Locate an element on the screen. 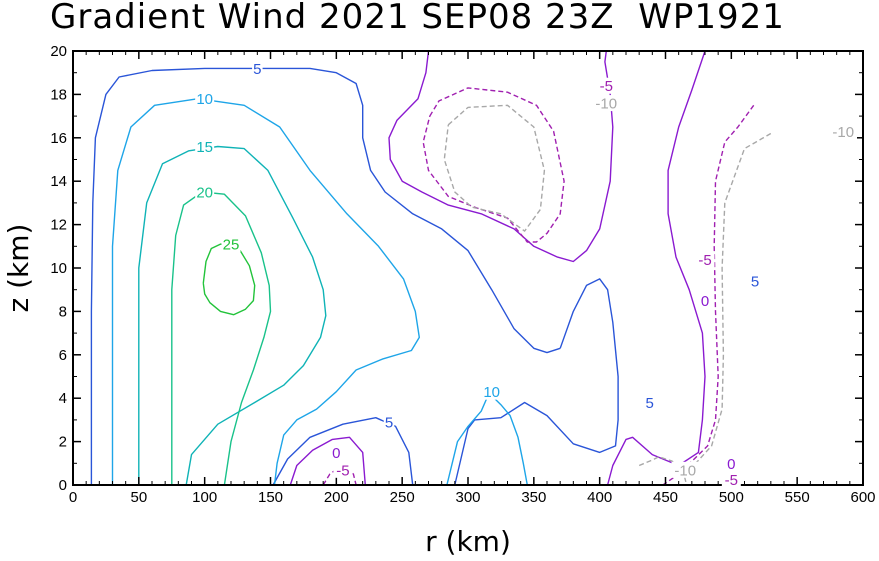  contour-label-10-11: 10 is located at coordinates (491, 392).